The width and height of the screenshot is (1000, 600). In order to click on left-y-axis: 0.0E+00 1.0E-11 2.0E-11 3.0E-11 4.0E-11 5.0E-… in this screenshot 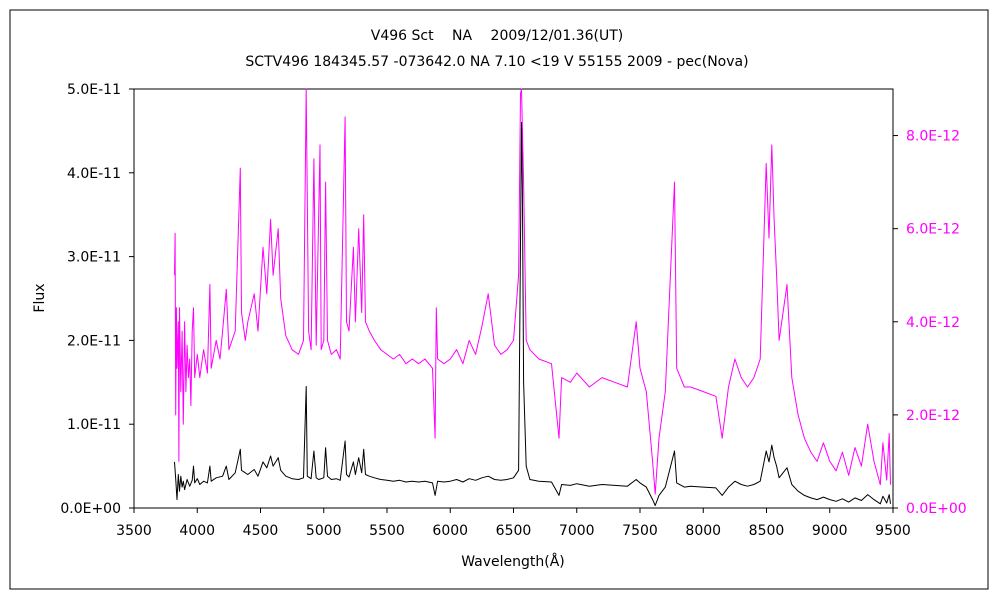, I will do `click(97, 299)`.